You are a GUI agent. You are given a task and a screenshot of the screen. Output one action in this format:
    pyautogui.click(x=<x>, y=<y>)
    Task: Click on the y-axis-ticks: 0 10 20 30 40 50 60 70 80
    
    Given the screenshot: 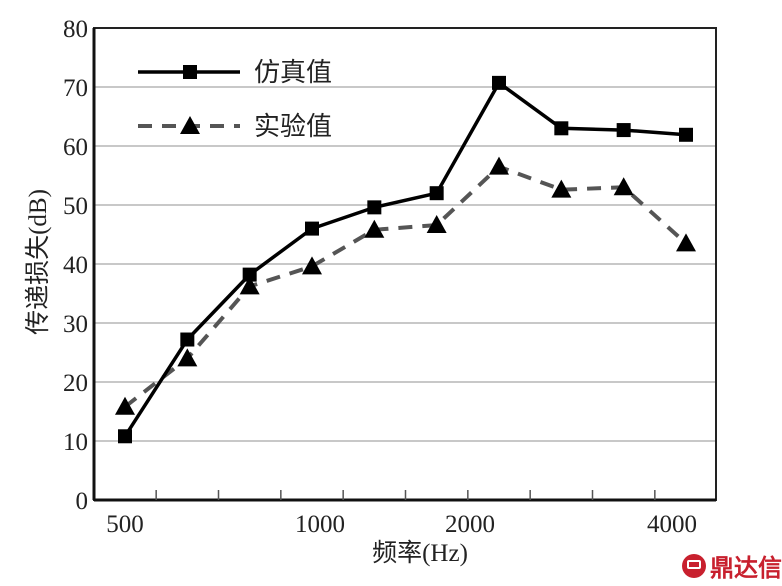 What is the action you would take?
    pyautogui.click(x=75, y=265)
    